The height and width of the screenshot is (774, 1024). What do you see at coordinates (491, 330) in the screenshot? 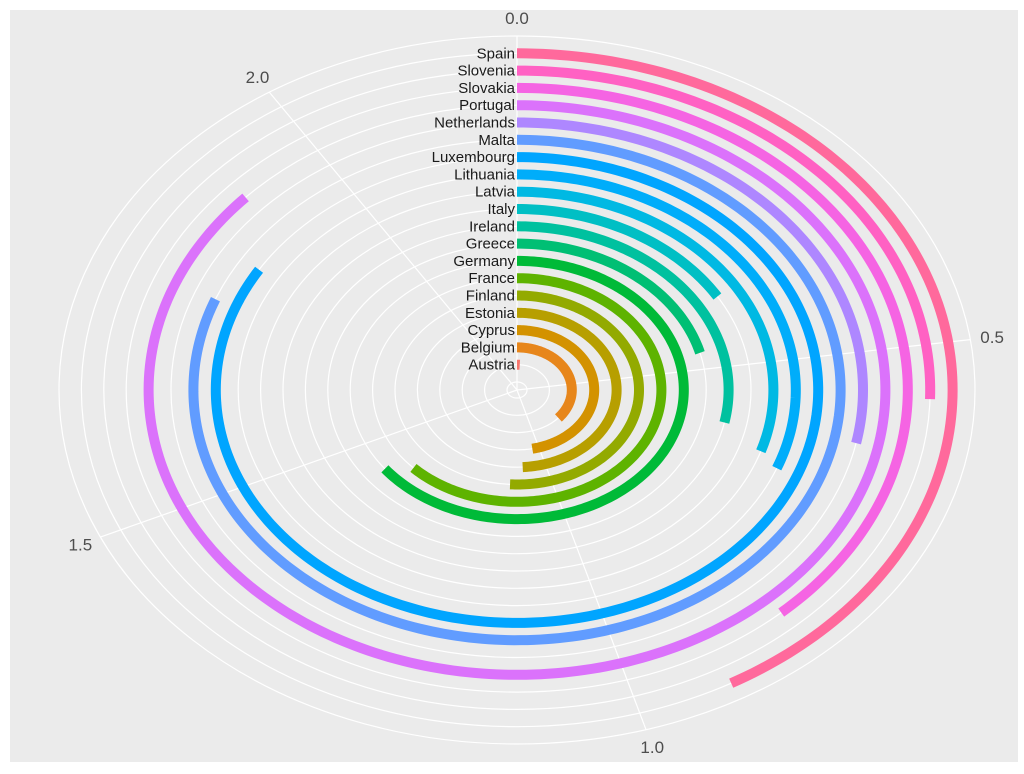
I see `category-label: Cyprus` at bounding box center [491, 330].